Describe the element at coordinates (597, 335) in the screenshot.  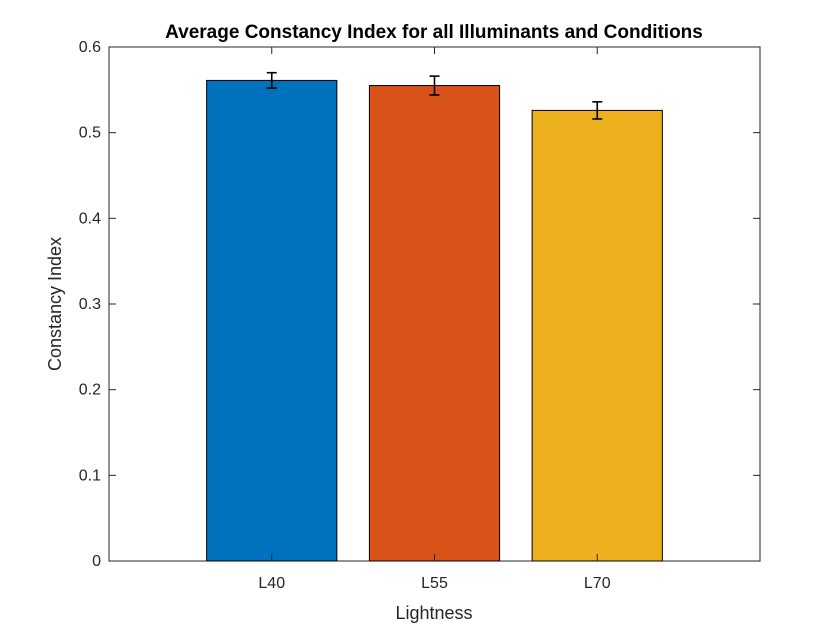
I see `bar-l70` at that location.